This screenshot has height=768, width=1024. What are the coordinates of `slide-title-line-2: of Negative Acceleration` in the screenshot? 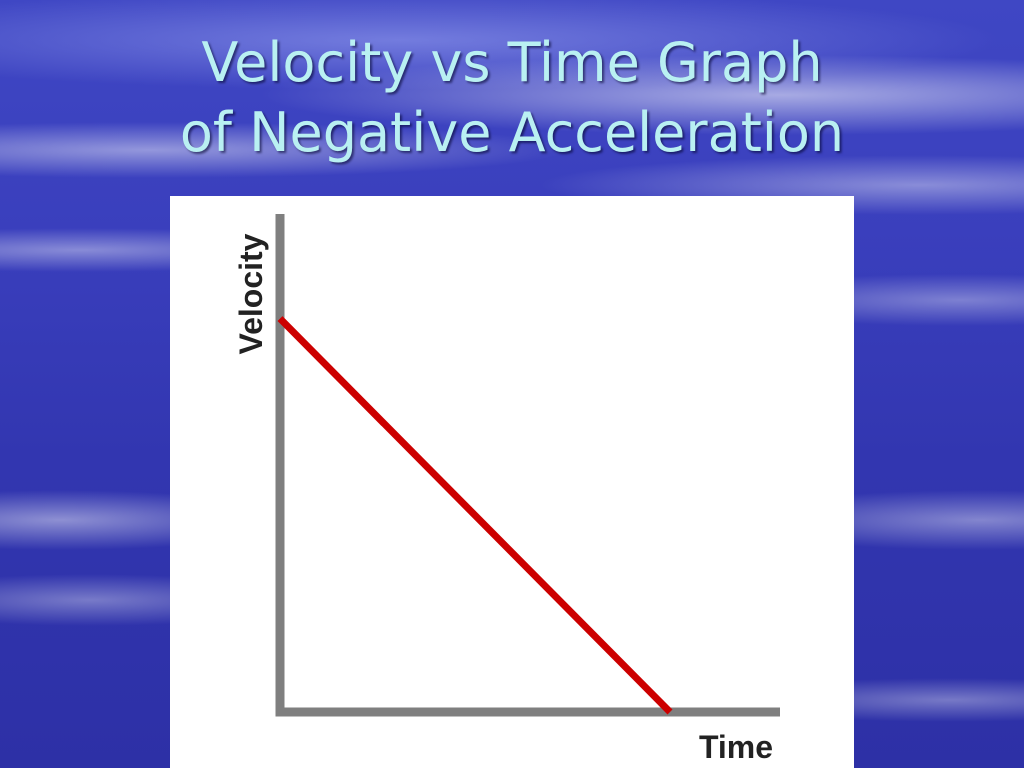 It's located at (512, 132).